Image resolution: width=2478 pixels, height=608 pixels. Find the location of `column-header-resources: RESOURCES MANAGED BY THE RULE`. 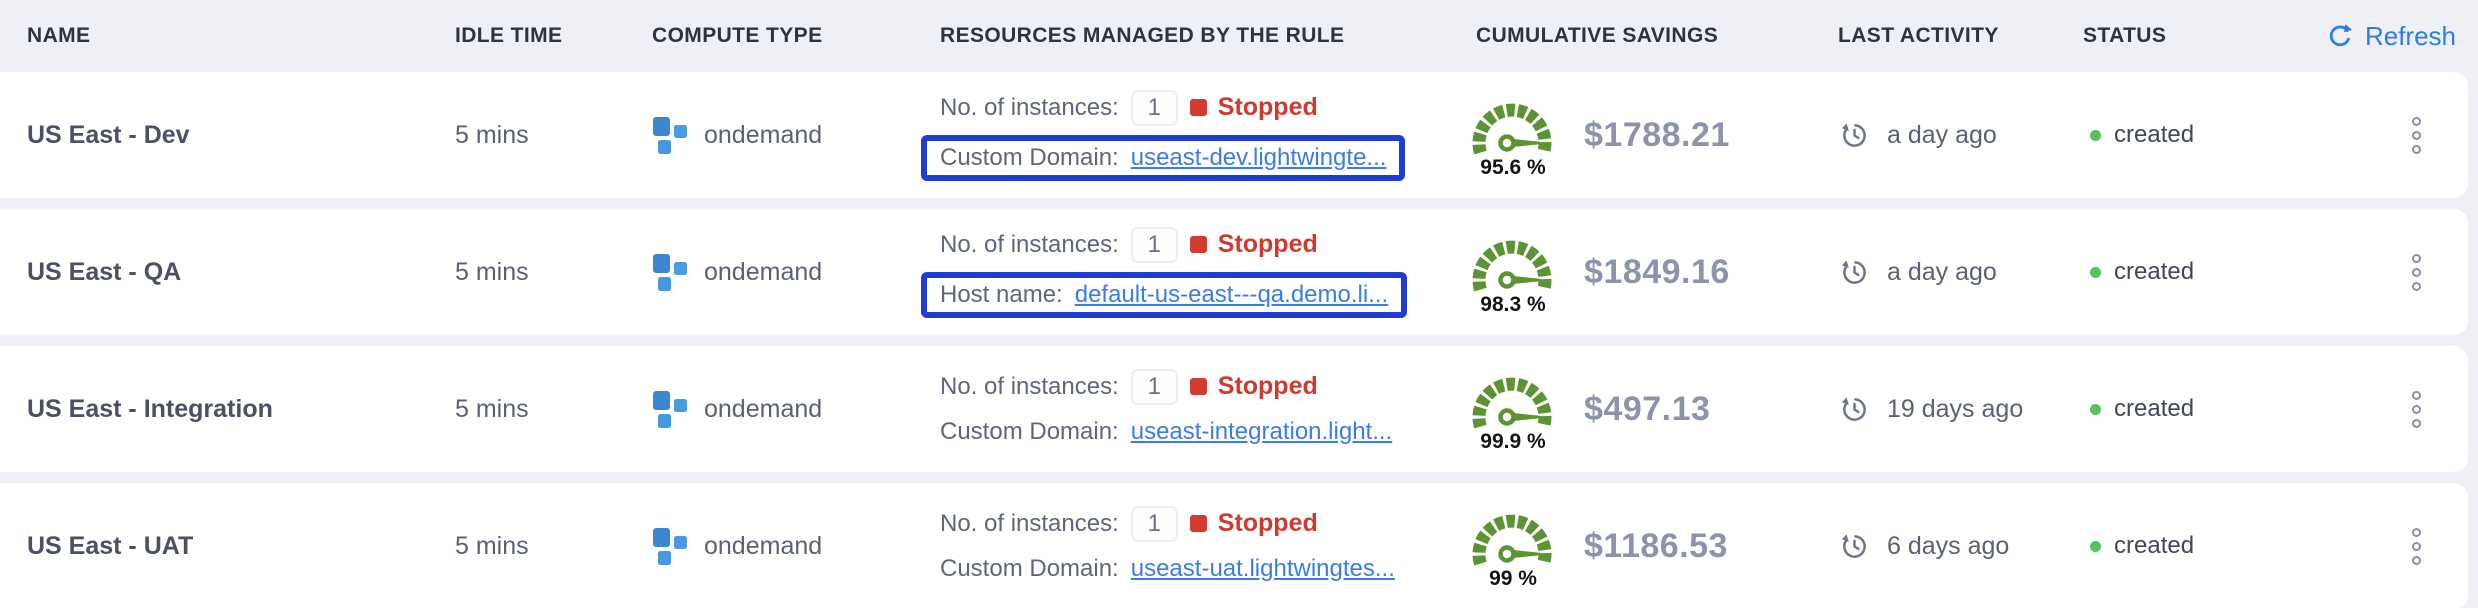

column-header-resources: RESOURCES MANAGED BY THE RULE is located at coordinates (1142, 35).